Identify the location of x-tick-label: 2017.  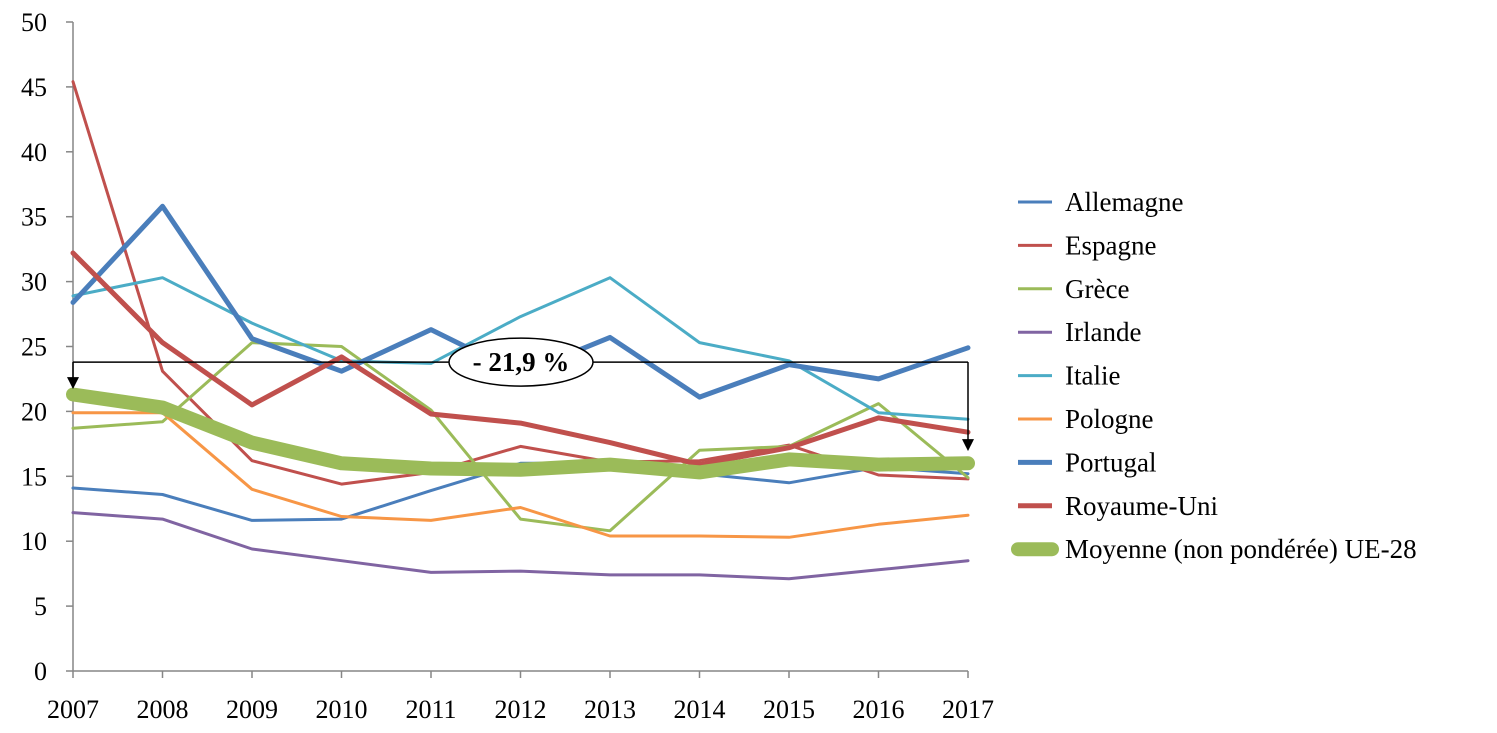
(968, 709).